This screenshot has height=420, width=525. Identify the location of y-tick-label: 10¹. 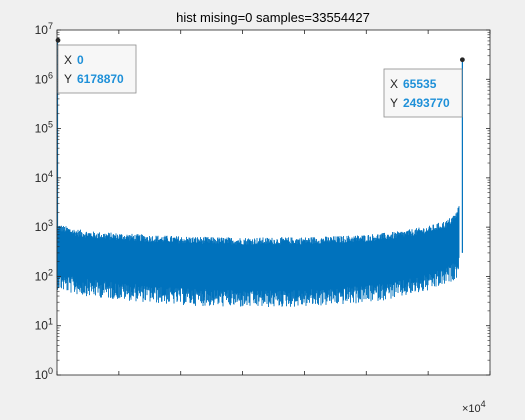
(44, 325).